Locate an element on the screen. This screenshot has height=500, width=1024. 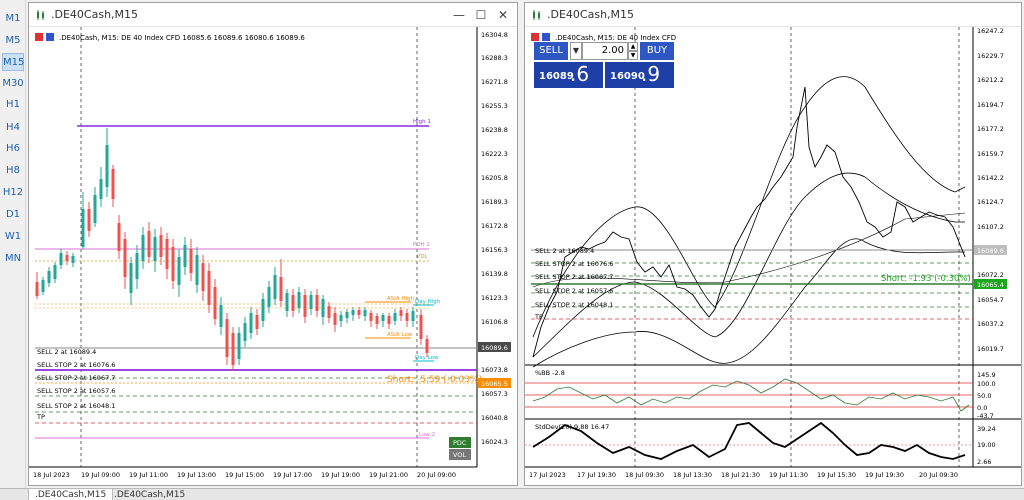
level-label-pdl: PDL is located at coordinates (423, 257).